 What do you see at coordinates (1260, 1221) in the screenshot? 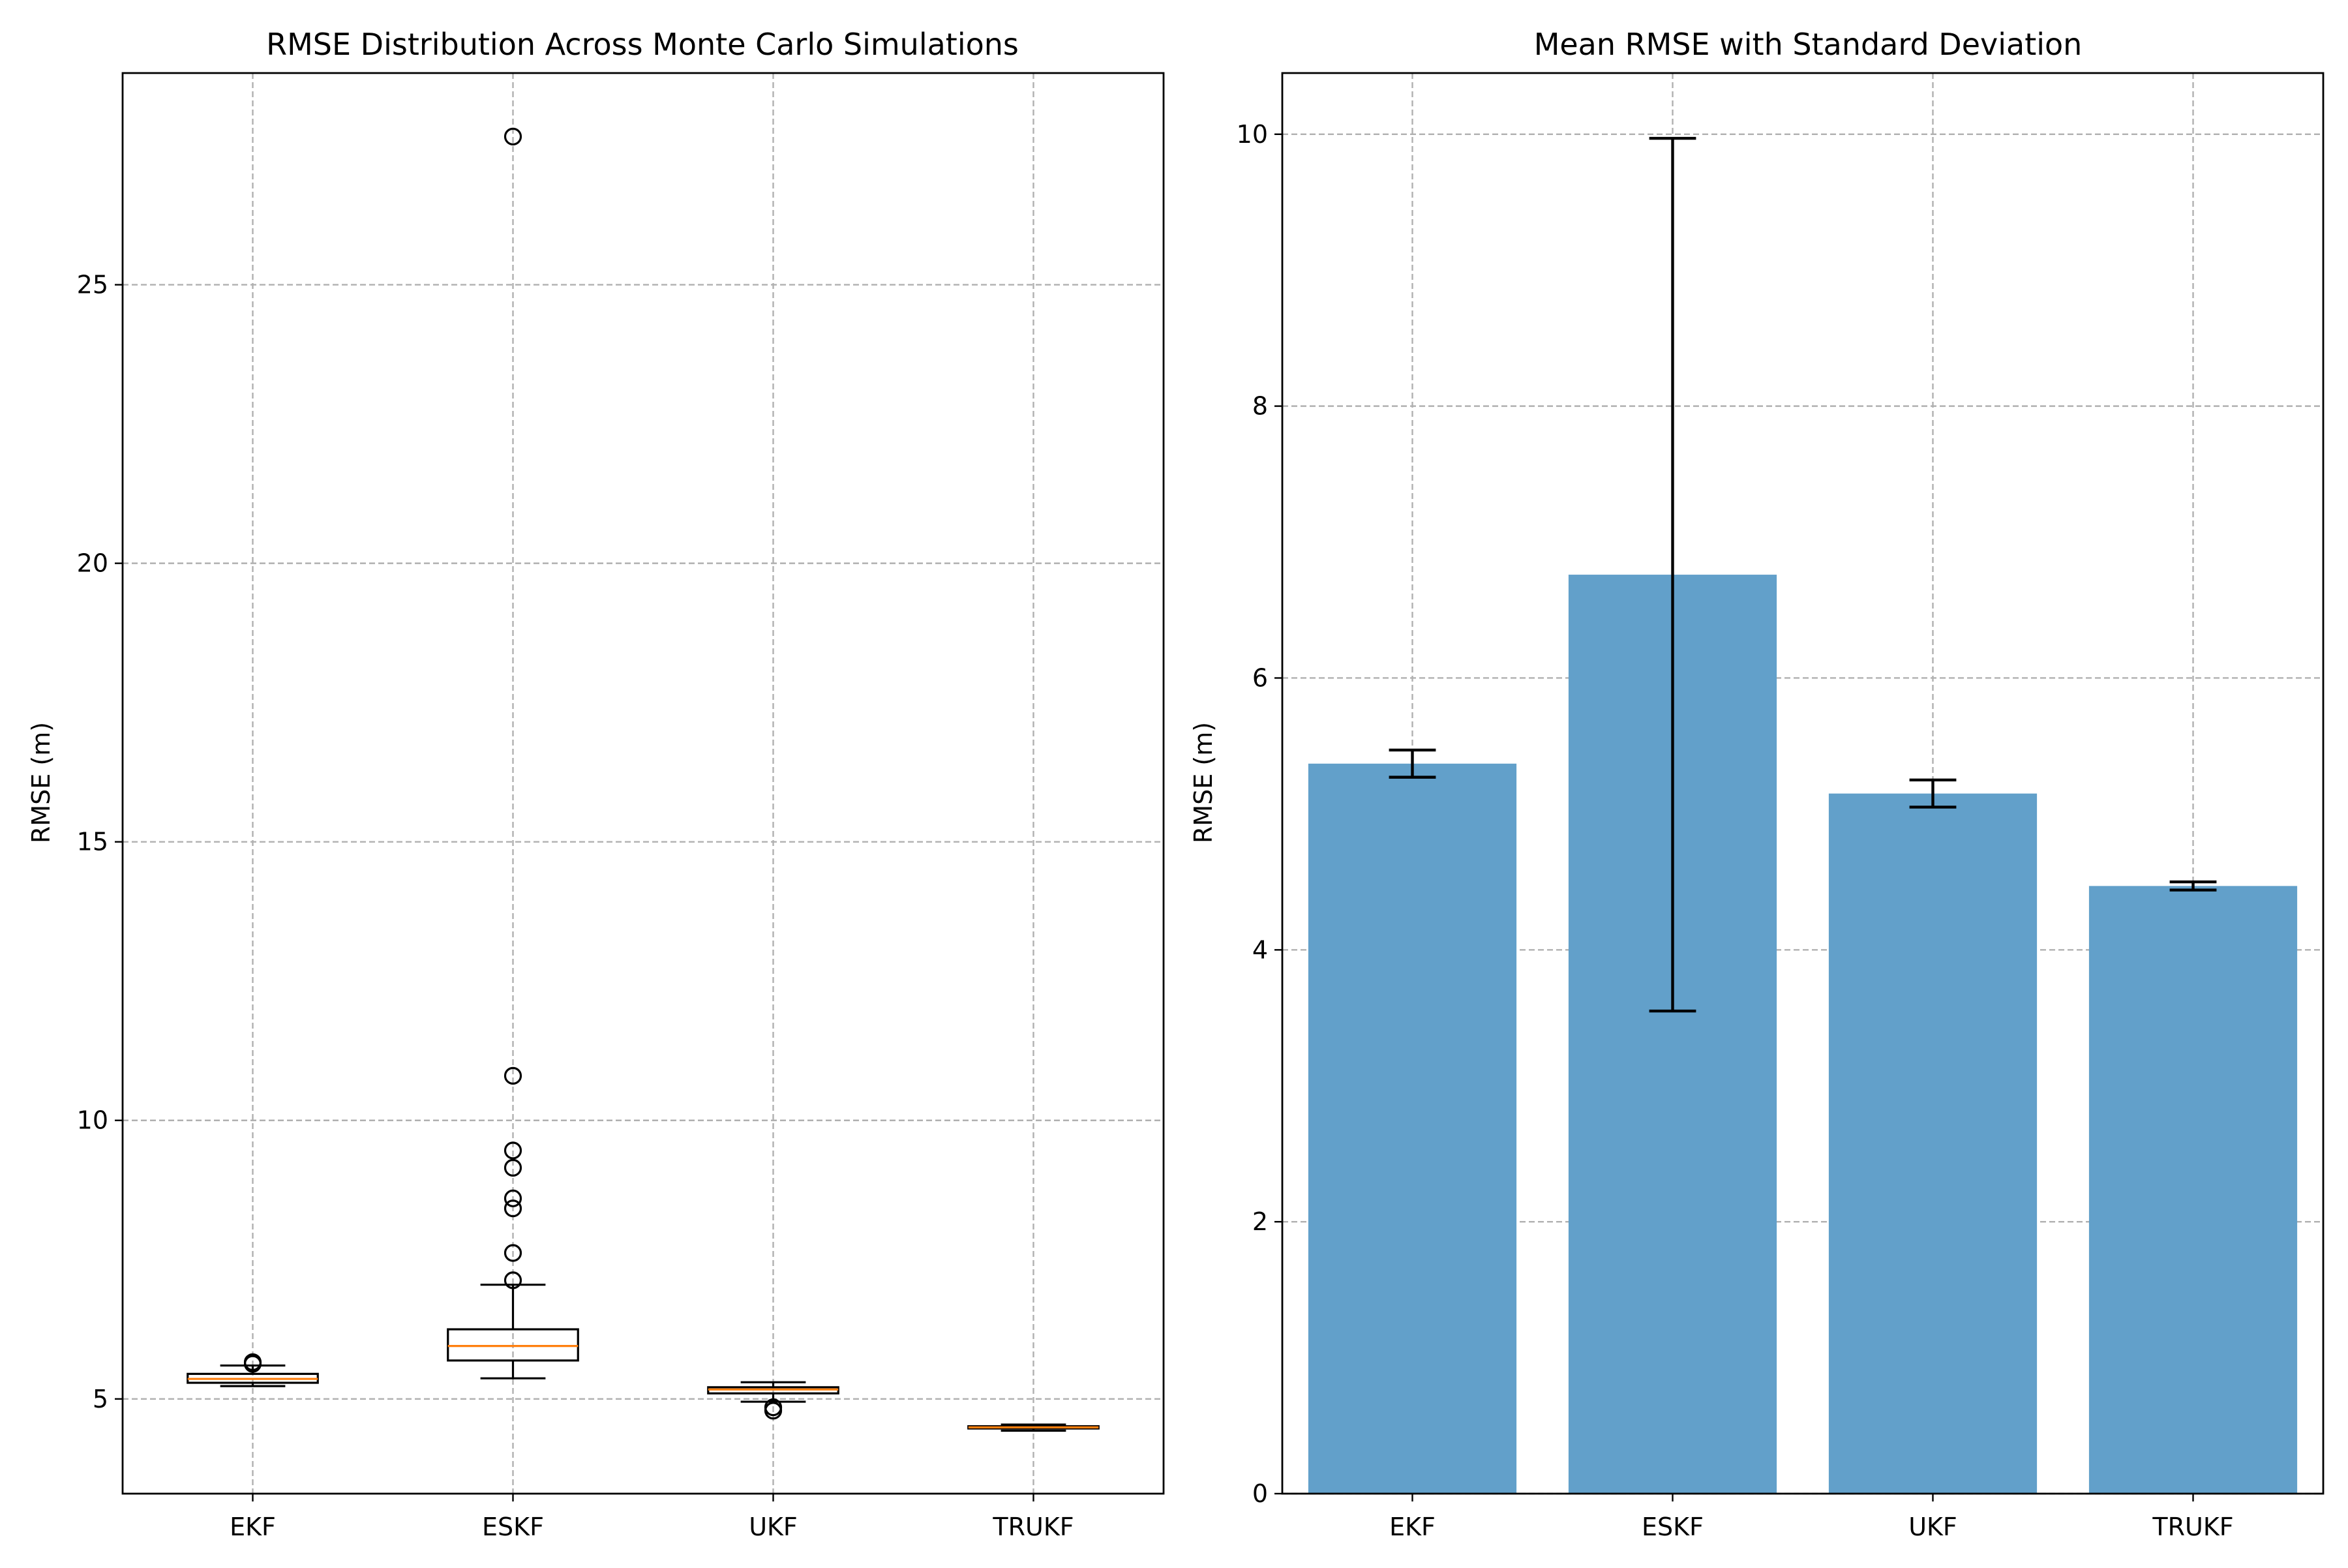
I see `y-tick-label: 2` at bounding box center [1260, 1221].